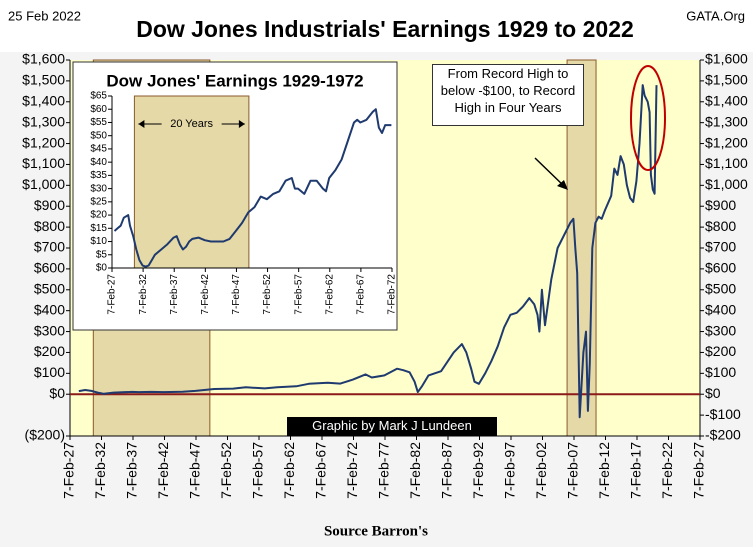 This screenshot has height=547, width=753. I want to click on y-tick-label: $45, so click(98, 149).